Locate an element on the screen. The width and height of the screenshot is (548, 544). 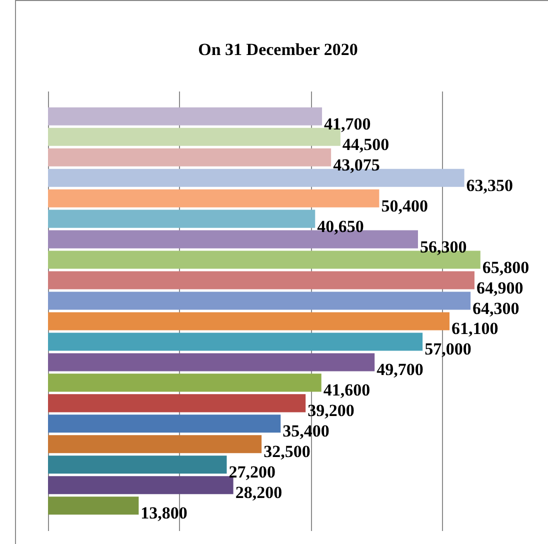
data-label: 32,500 is located at coordinates (287, 452).